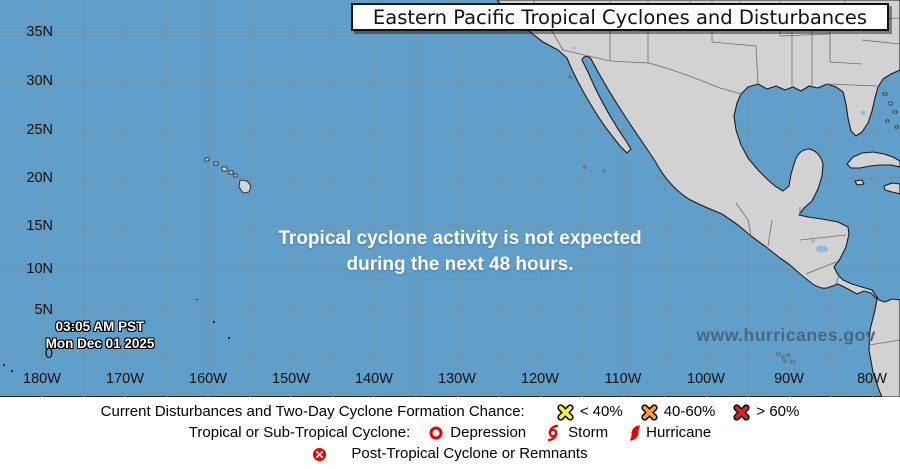 This screenshot has height=469, width=900. Describe the element at coordinates (100, 335) in the screenshot. I see `issuance-timestamp: 03:05 AM PST Mon Dec 01 2025` at that location.